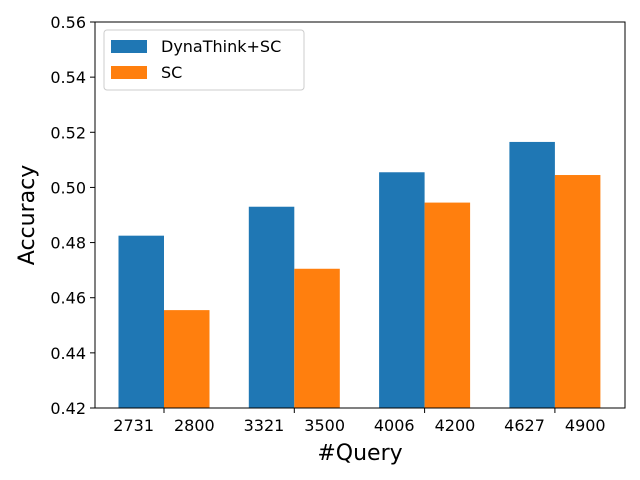  I want to click on x-tick-label: 4006, so click(394, 425).